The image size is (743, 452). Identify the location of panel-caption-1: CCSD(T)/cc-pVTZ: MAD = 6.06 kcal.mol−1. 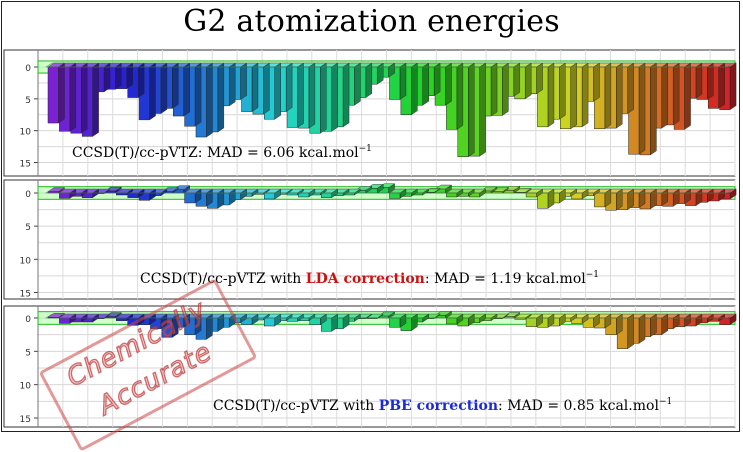
(222, 152).